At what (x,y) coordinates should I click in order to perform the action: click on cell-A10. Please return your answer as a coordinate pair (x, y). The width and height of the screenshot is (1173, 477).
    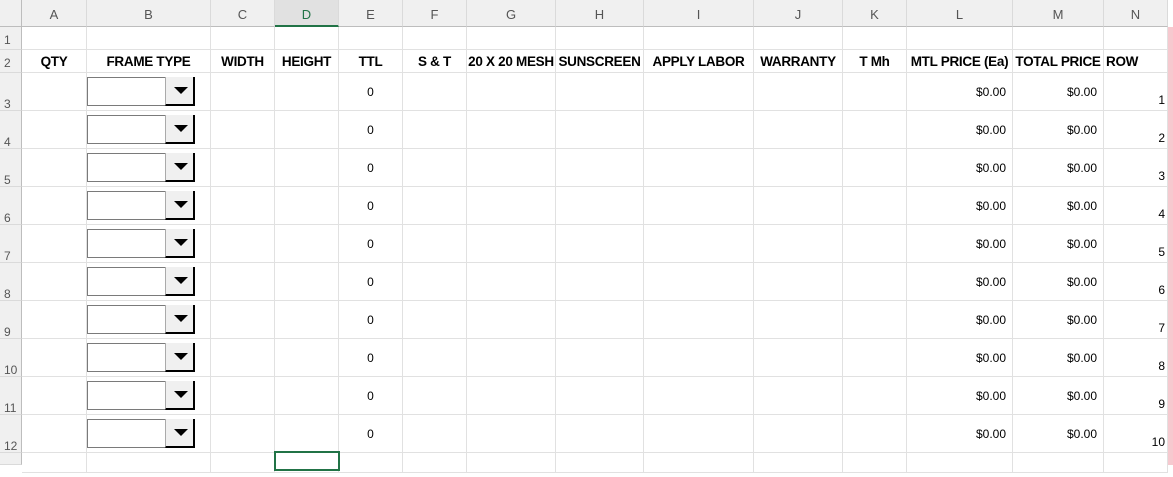
    Looking at the image, I should click on (54, 358).